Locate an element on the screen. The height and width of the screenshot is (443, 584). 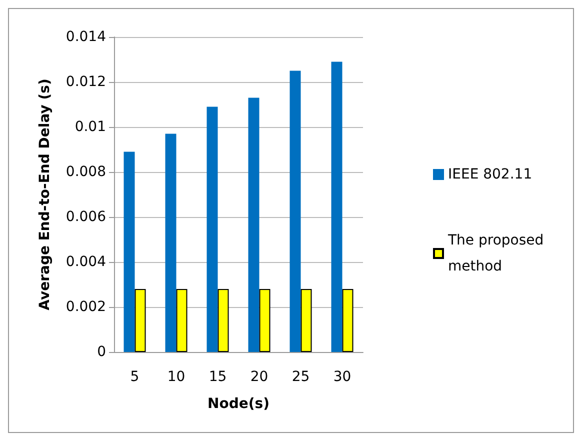
x-tick-label: 25 is located at coordinates (301, 377).